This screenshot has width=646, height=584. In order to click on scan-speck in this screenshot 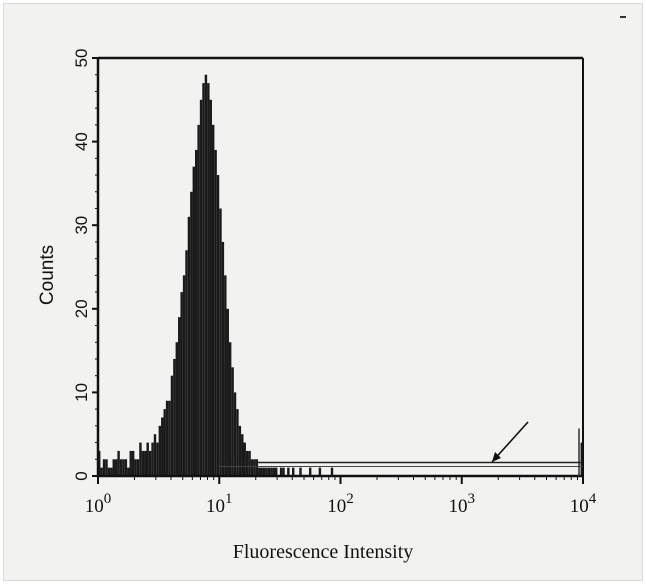, I will do `click(623, 17)`.